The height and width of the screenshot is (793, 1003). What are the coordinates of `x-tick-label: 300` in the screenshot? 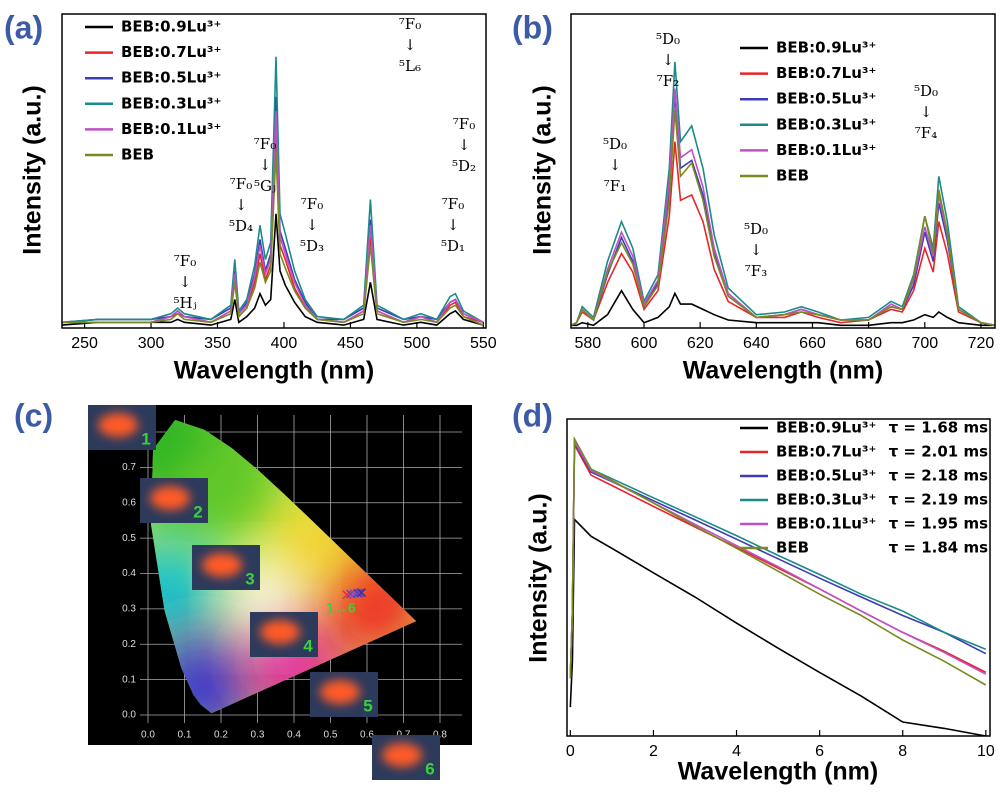 It's located at (151, 343).